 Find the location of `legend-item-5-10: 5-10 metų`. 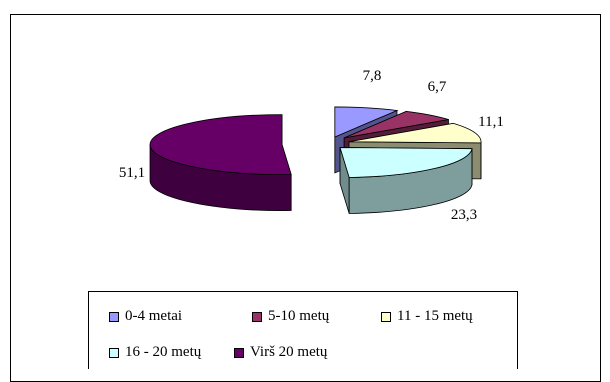

legend-item-5-10: 5-10 metų is located at coordinates (290, 316).